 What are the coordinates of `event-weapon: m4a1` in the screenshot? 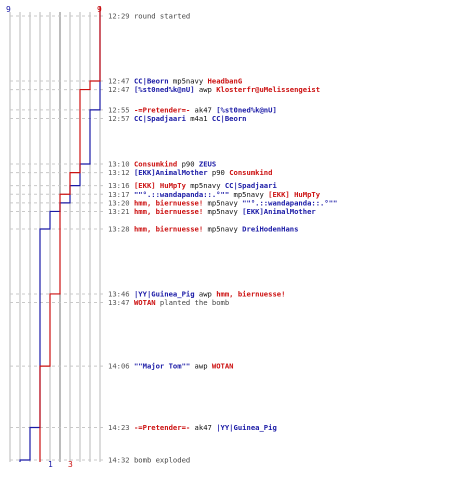 It's located at (199, 118).